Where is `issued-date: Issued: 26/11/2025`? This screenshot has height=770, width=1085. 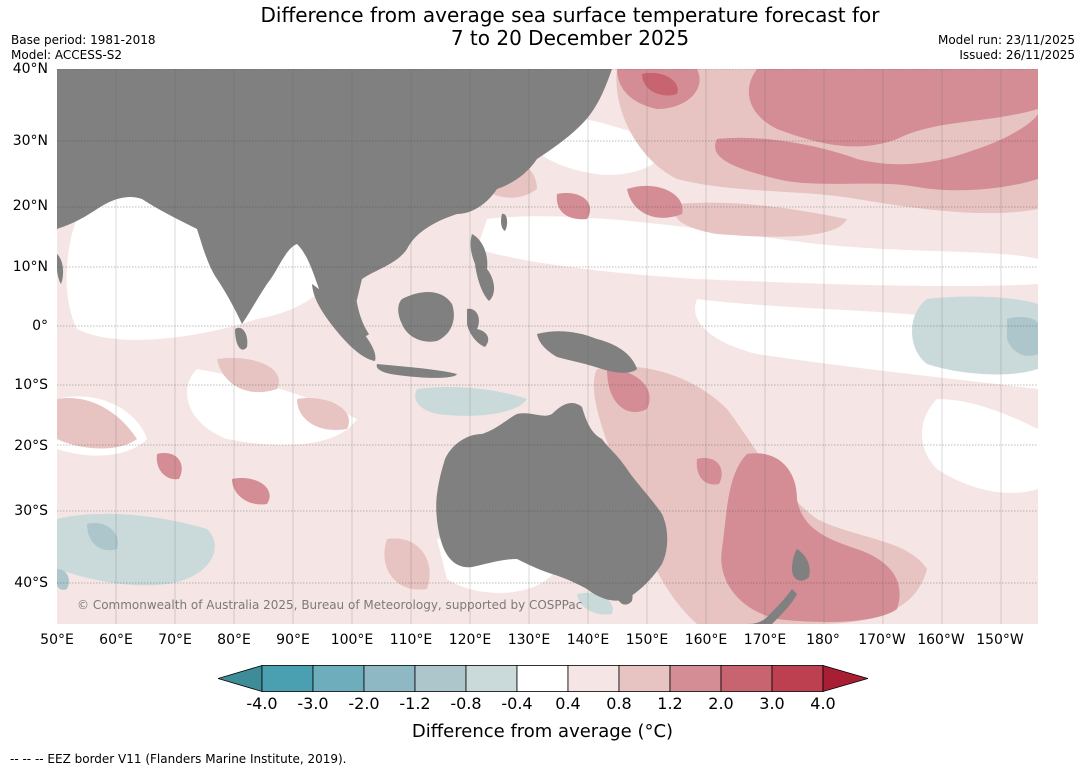
issued-date: Issued: 26/11/2025 is located at coordinates (1017, 55).